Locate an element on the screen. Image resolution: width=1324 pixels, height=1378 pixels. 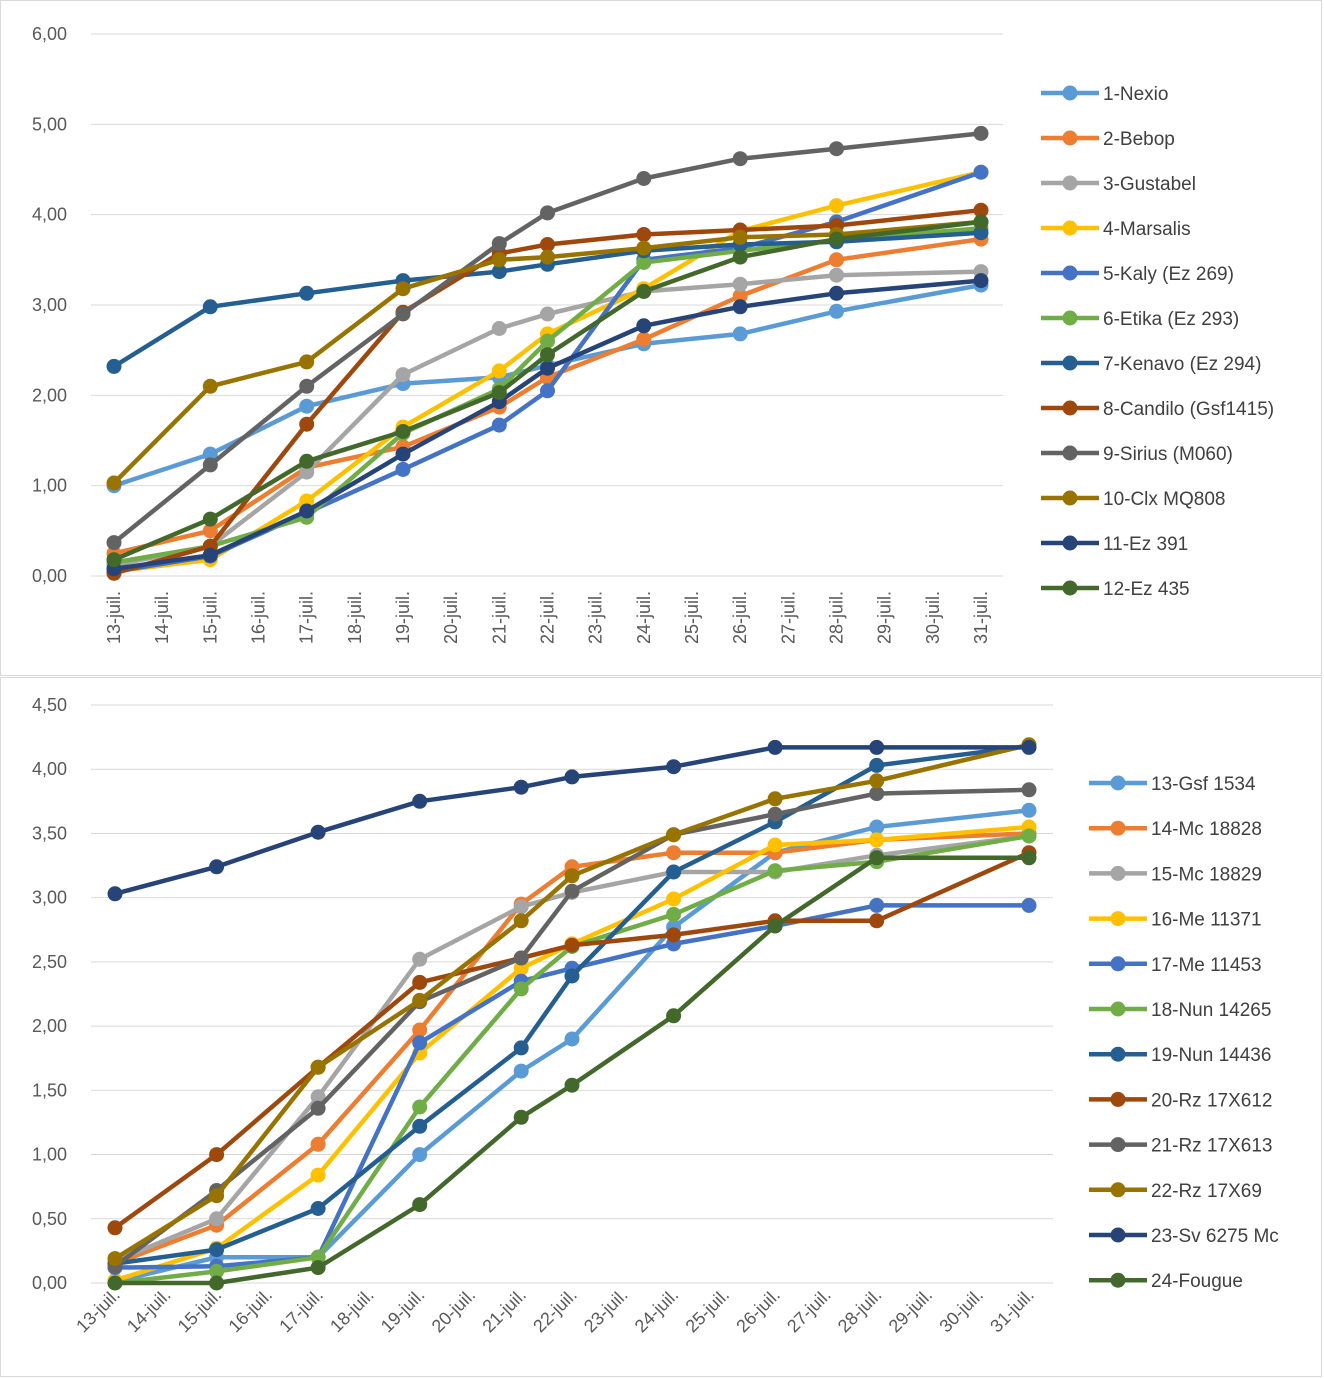
legend-item: 16-Me 11371 is located at coordinates (1175, 920).